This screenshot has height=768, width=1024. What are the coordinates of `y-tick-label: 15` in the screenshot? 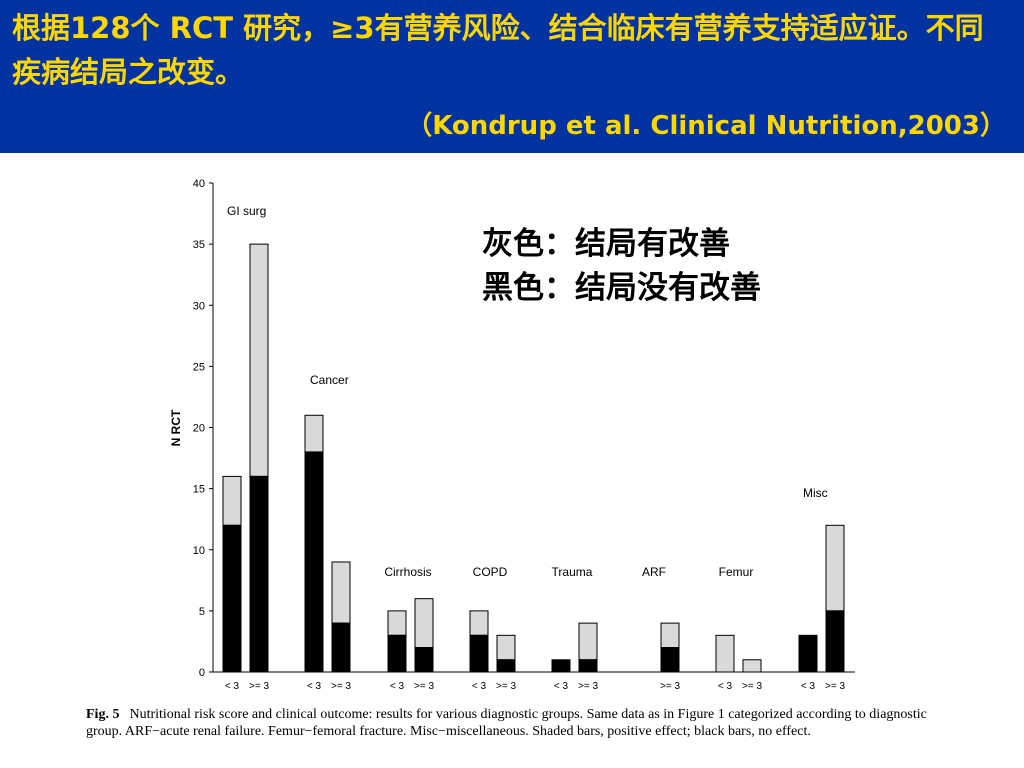 It's located at (199, 490).